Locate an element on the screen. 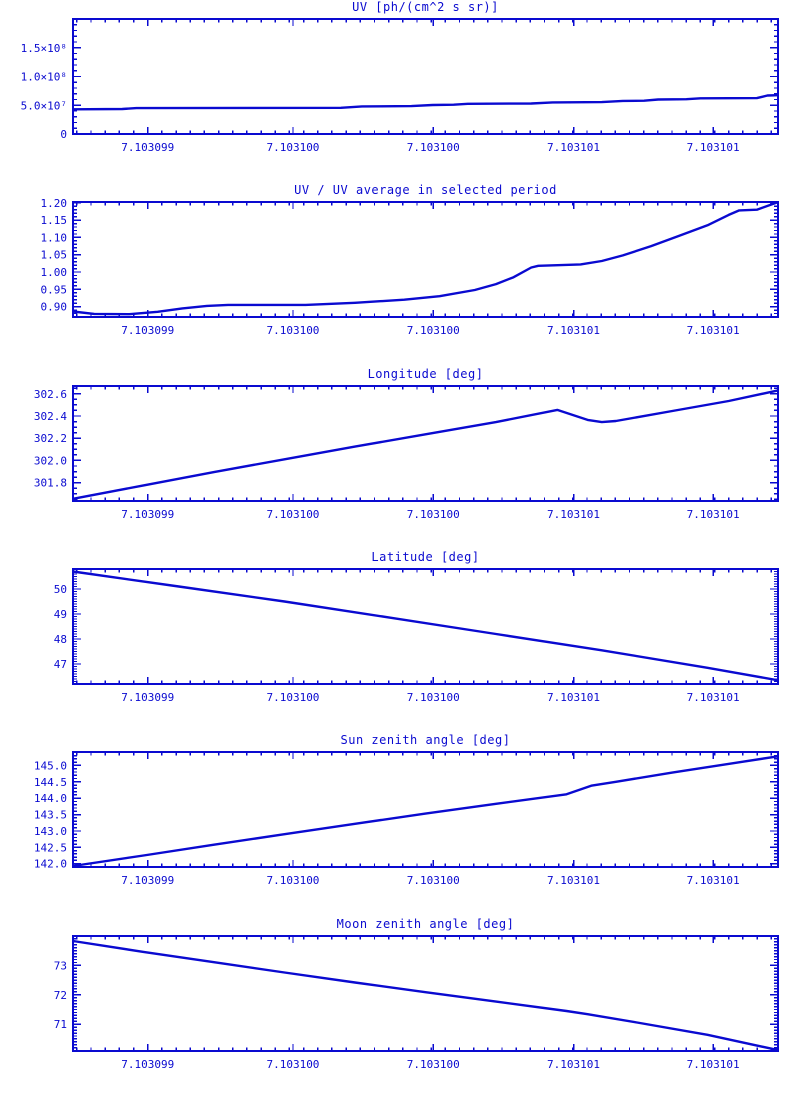 Image resolution: width=800 pixels, height=1100 pixels. y-tick-label: 301.8 is located at coordinates (50, 483).